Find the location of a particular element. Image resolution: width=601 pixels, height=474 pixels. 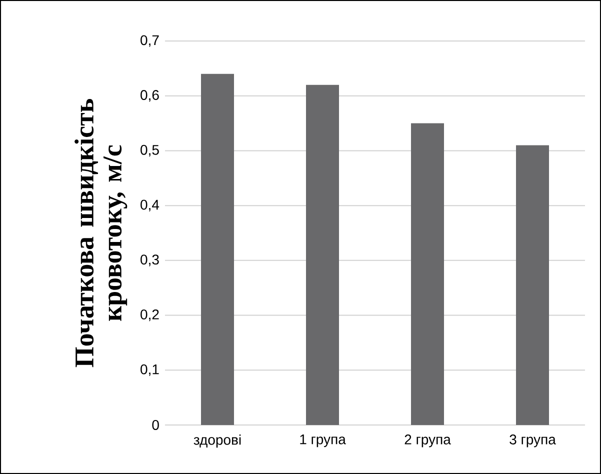

y-tick-label: 0,4 is located at coordinates (150, 206).